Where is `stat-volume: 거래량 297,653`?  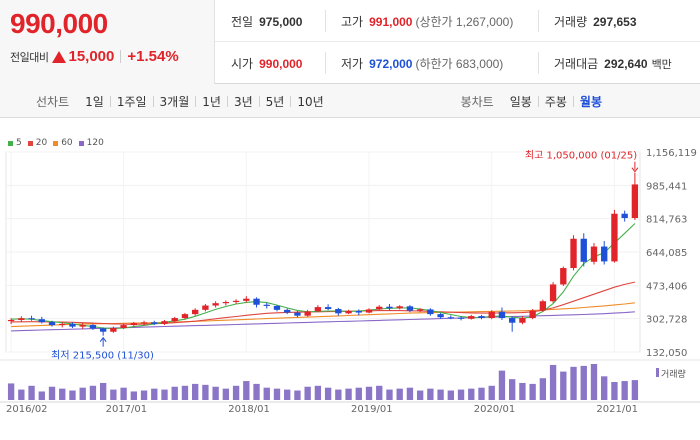
stat-volume: 거래량 297,653 is located at coordinates (595, 21).